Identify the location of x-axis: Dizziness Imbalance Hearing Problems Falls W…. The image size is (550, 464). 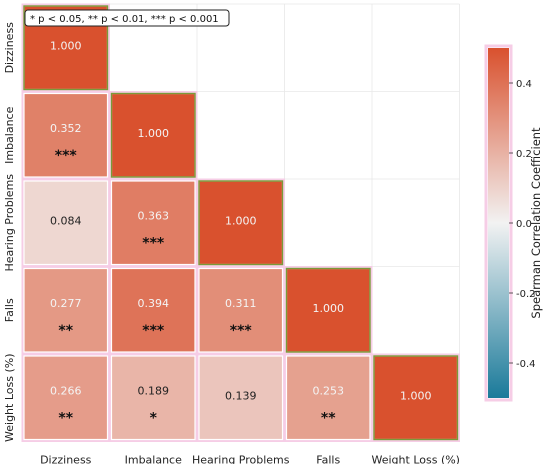
(250, 459).